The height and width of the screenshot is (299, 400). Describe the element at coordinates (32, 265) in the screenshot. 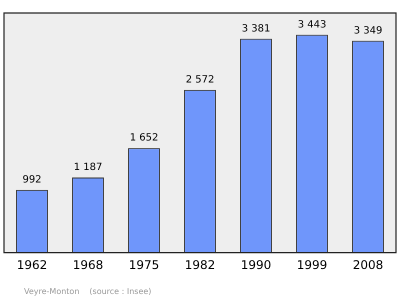

I see `x-tick-label: 1962` at that location.